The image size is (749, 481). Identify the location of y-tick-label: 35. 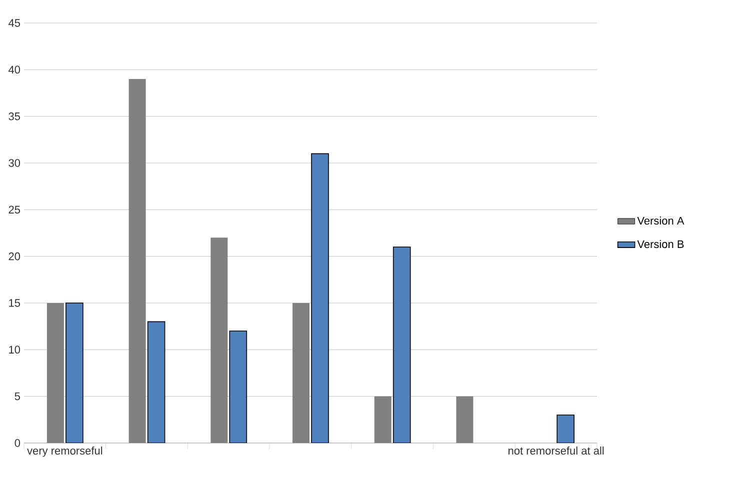
(14, 116).